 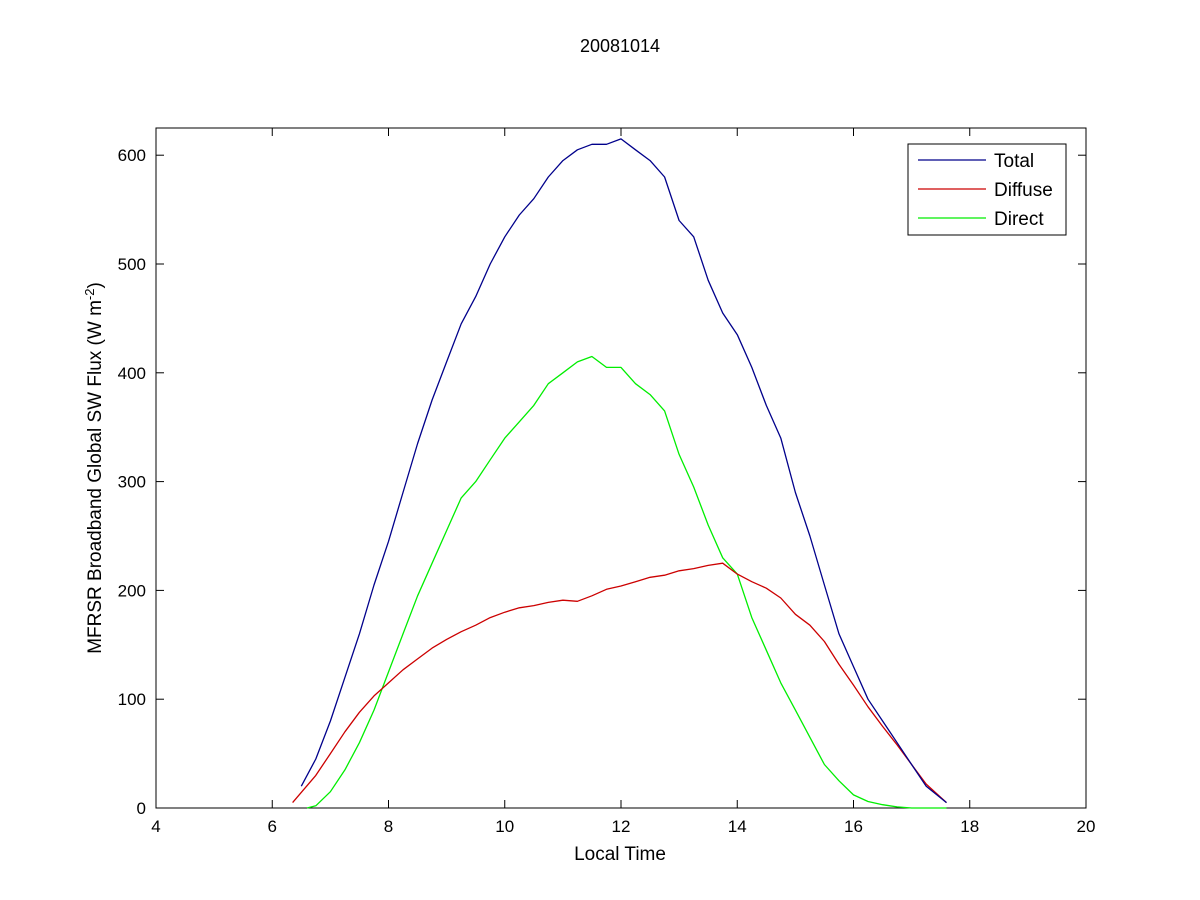 I want to click on x-tick-label: 18, so click(x=969, y=826).